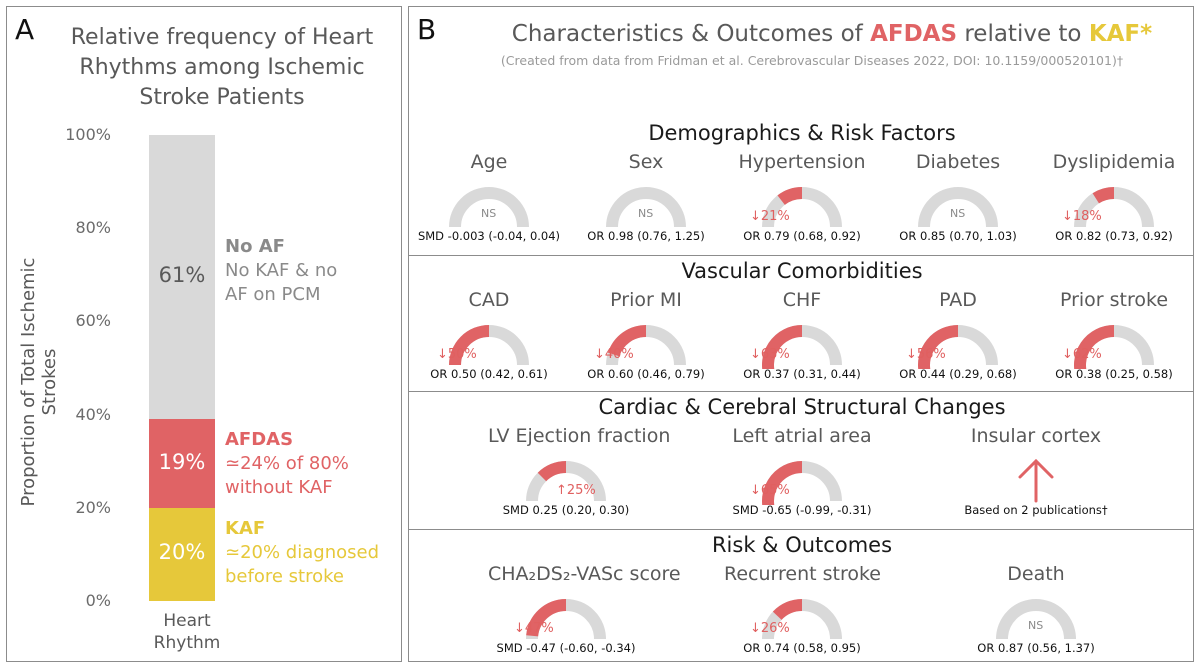 This screenshot has height=668, width=1200. I want to click on panel-a-letter: A, so click(25, 29).